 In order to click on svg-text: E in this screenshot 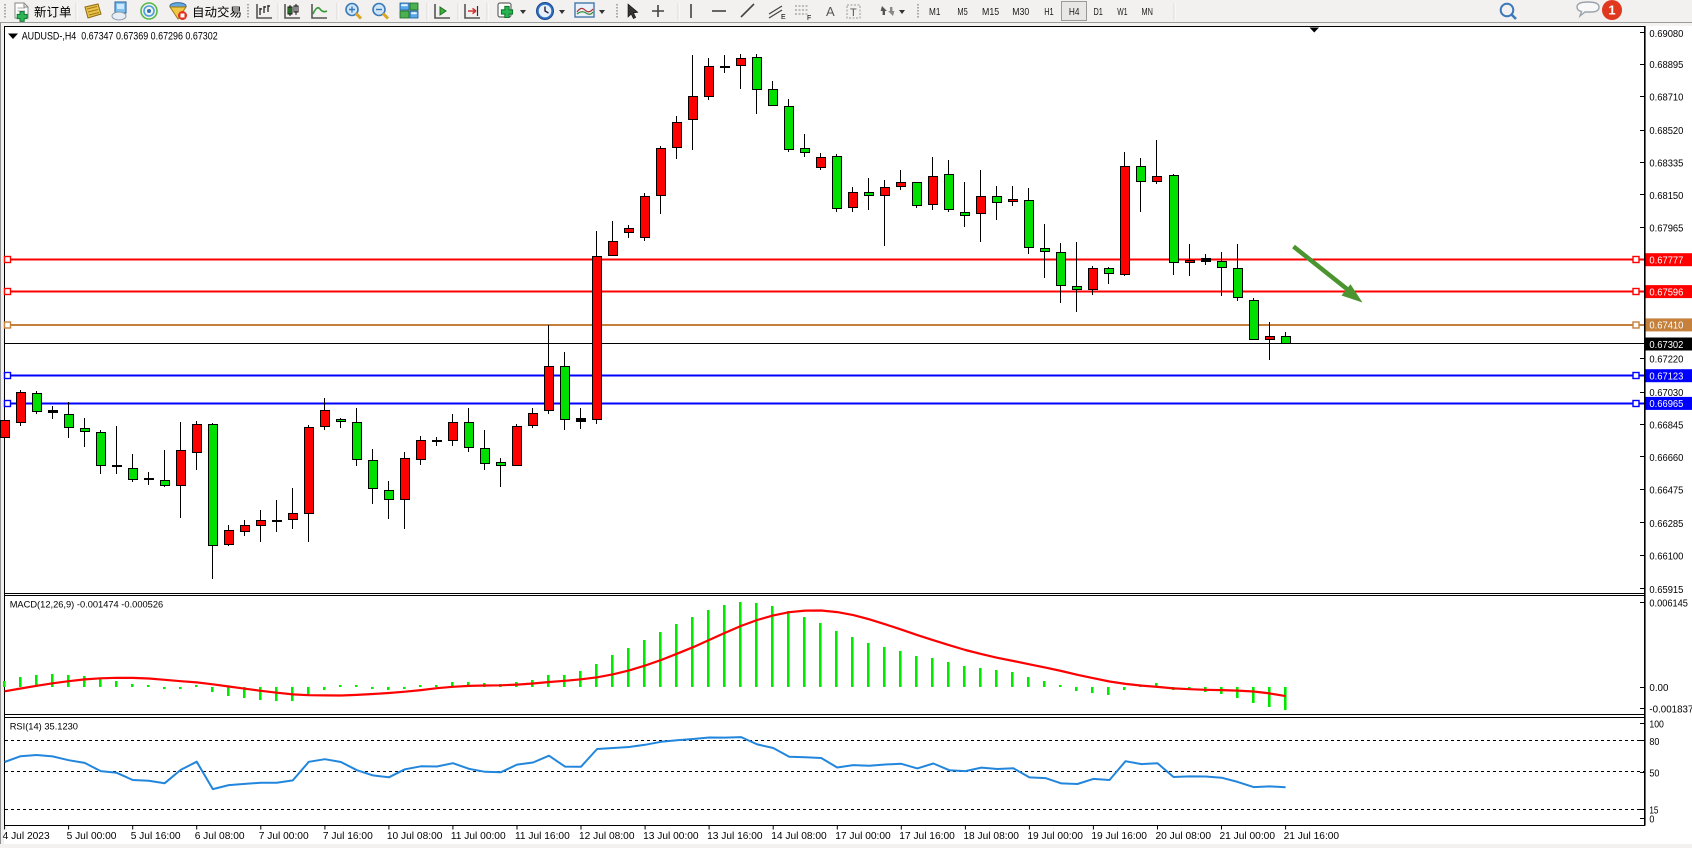, I will do `click(783, 17)`.